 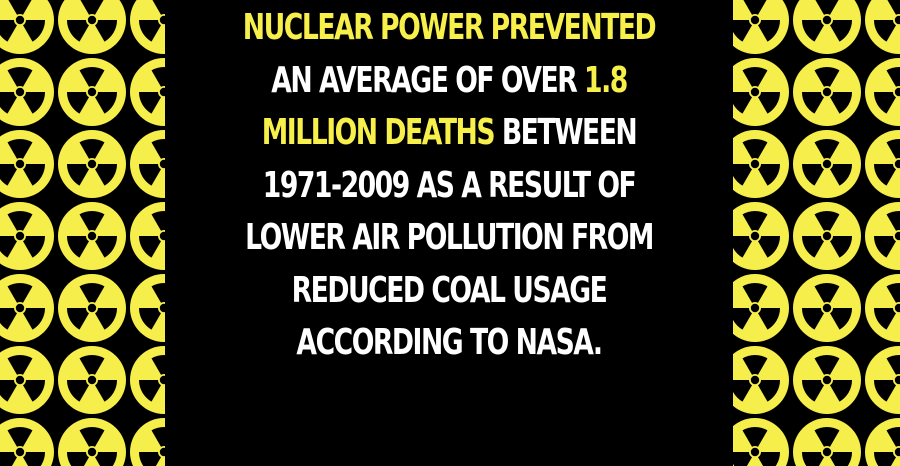 I want to click on plain-text: BETWEEN, so click(x=566, y=132).